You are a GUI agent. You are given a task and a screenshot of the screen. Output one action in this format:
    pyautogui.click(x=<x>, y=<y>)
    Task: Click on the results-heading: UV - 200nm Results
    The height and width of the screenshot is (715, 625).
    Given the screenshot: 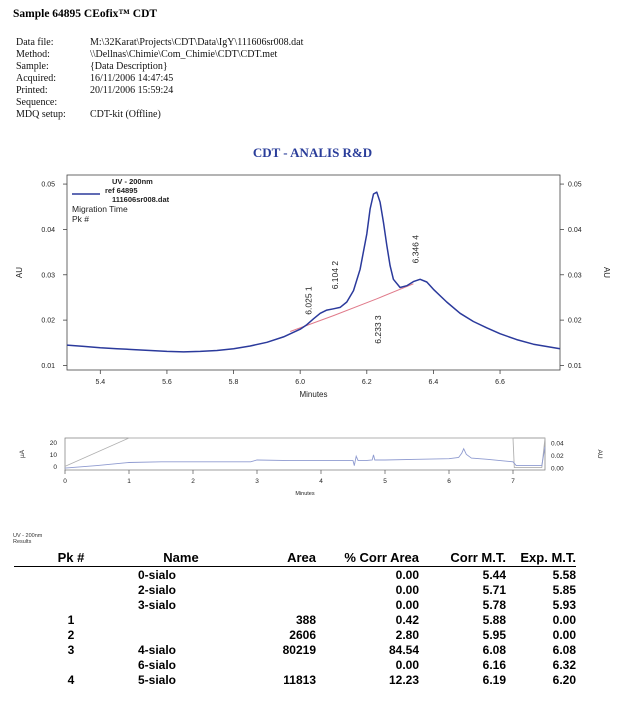 What is the action you would take?
    pyautogui.click(x=27, y=539)
    